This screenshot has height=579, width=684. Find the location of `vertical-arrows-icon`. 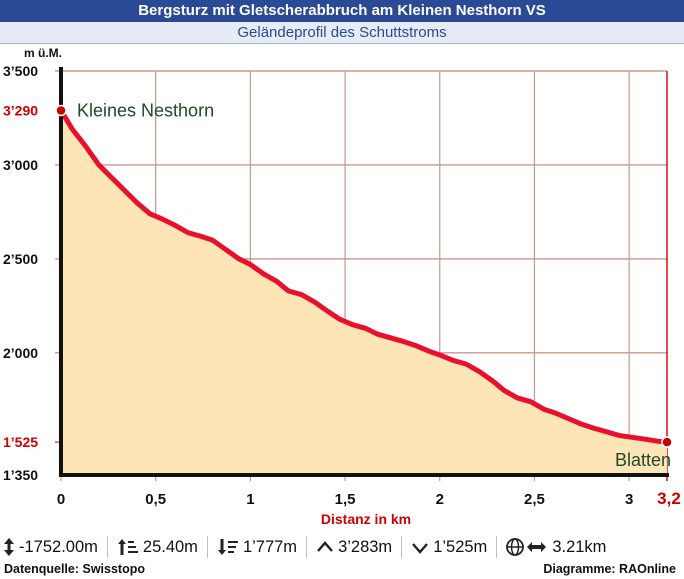

vertical-arrows-icon is located at coordinates (9, 547).